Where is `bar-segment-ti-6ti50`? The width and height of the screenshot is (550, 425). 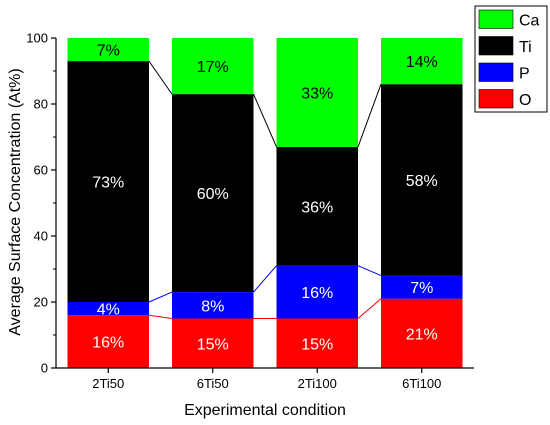 bar-segment-ti-6ti50 is located at coordinates (213, 193).